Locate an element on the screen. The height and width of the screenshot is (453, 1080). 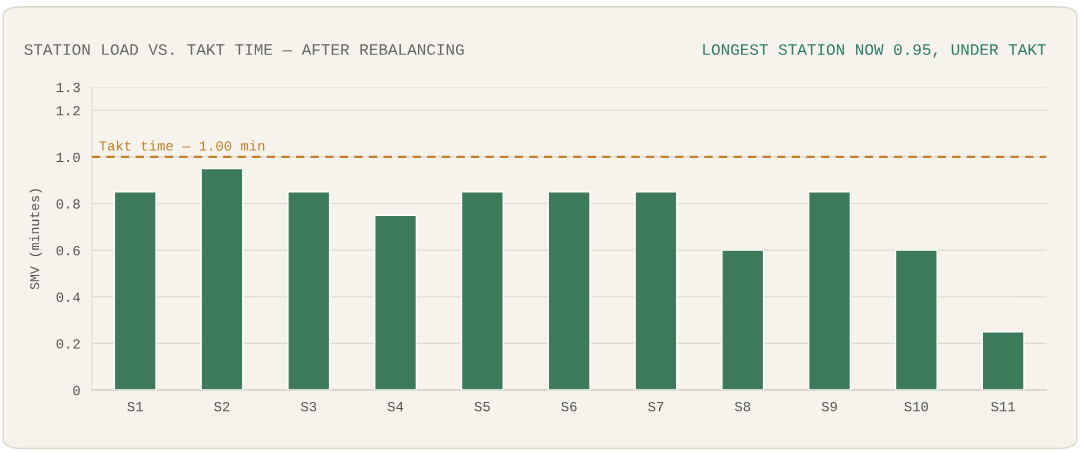
y-tick-label: 1.0 is located at coordinates (68, 157).